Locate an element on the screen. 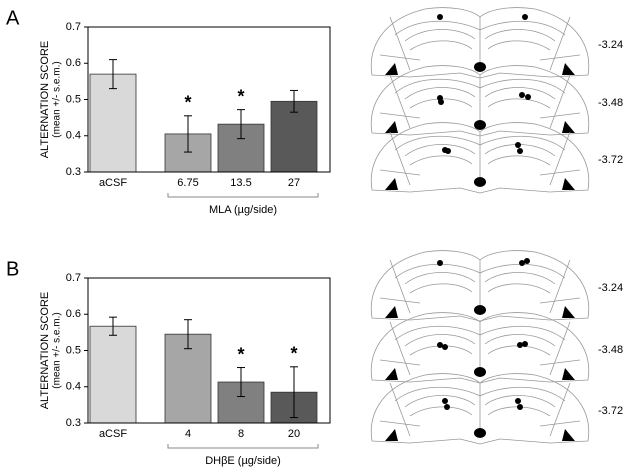 This screenshot has height=475, width=629. x-tick-label: 8 is located at coordinates (241, 434).